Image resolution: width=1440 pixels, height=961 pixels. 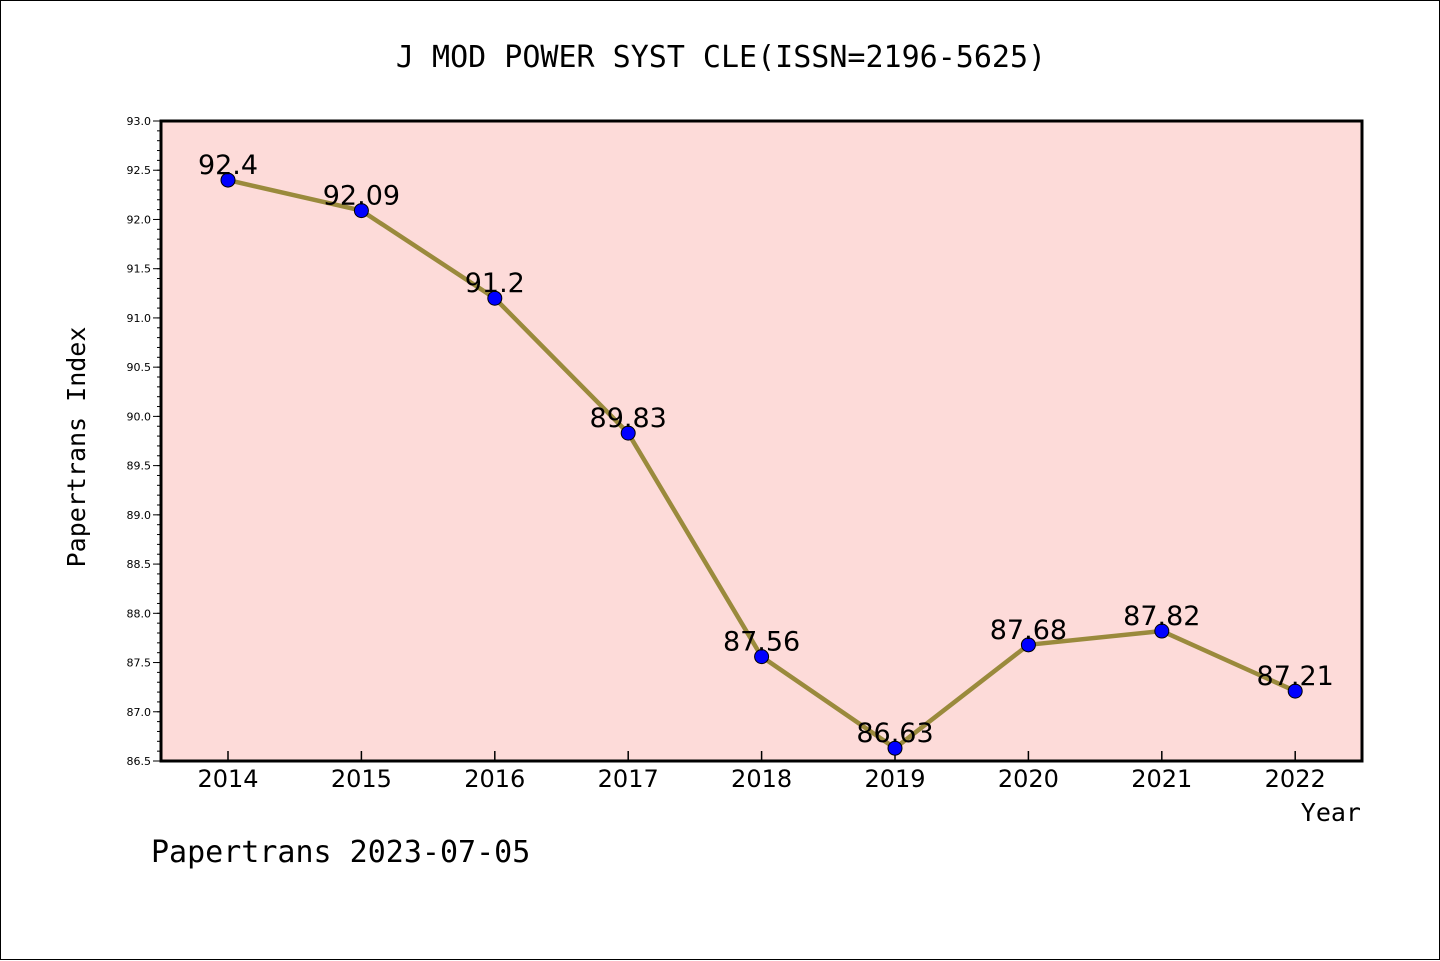 I want to click on x-tick-label: 2022, so click(x=1295, y=779).